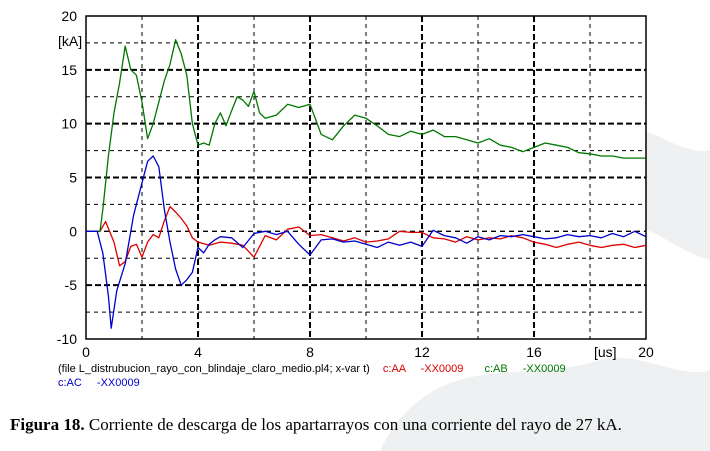  I want to click on x-tick-label: 20, so click(646, 352).